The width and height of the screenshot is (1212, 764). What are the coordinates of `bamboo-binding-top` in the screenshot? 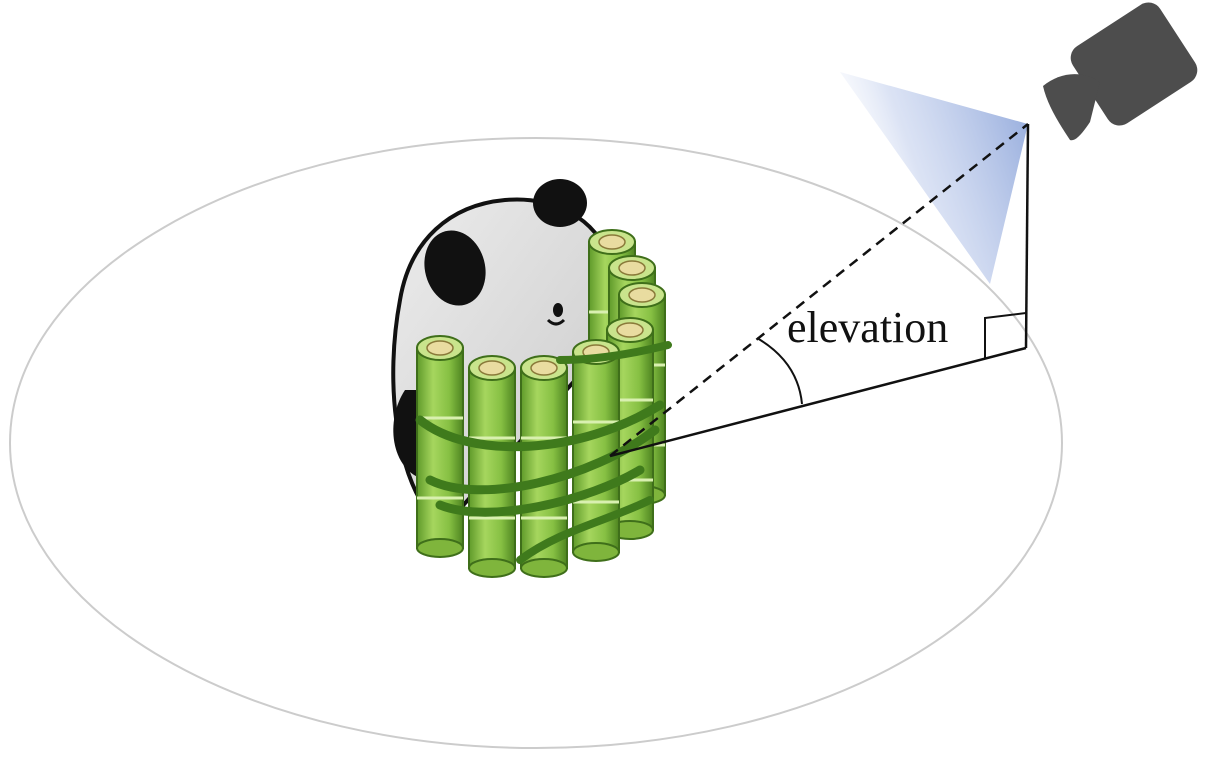 It's located at (614, 352).